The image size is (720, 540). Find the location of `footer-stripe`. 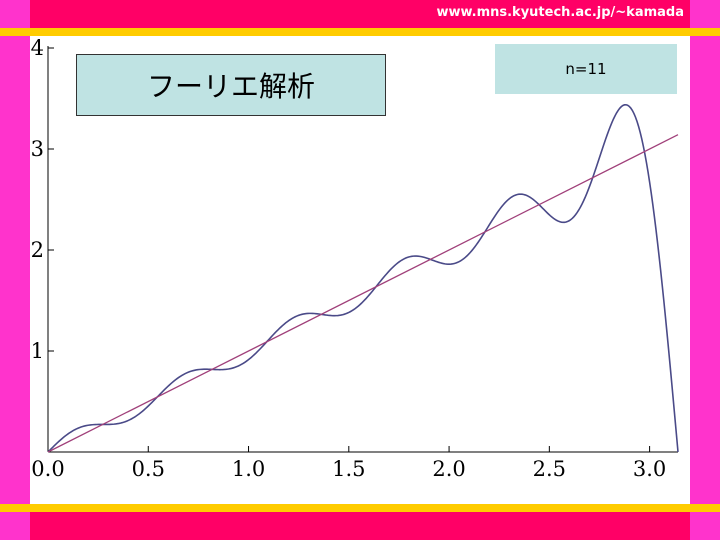

footer-stripe is located at coordinates (360, 508).